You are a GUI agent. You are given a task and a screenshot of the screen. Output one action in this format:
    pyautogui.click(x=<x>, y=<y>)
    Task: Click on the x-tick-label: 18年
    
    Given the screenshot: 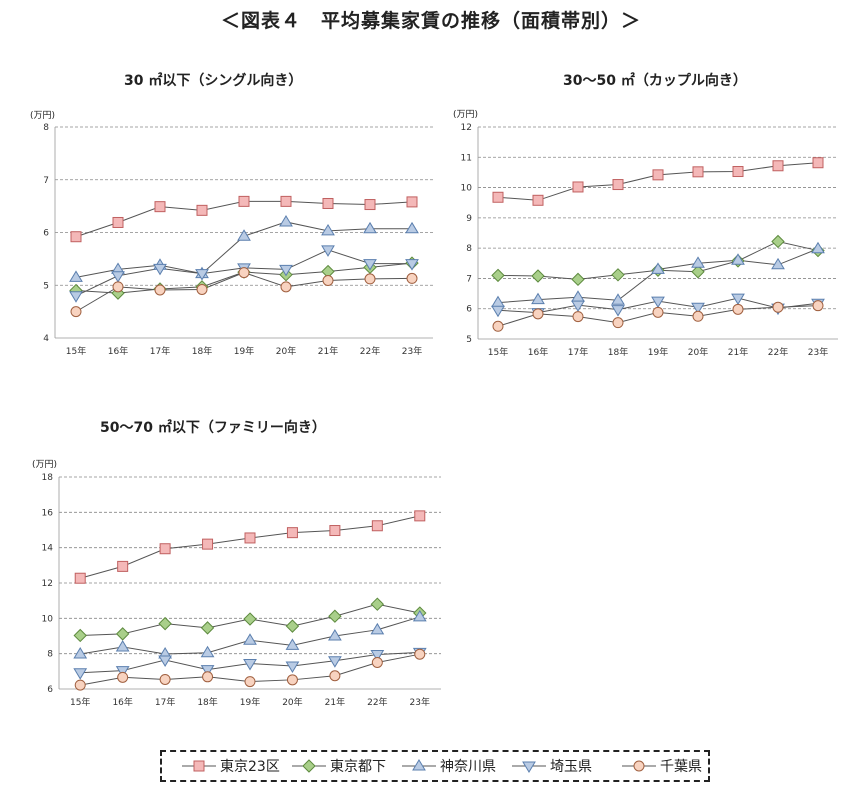 What is the action you would take?
    pyautogui.click(x=202, y=351)
    